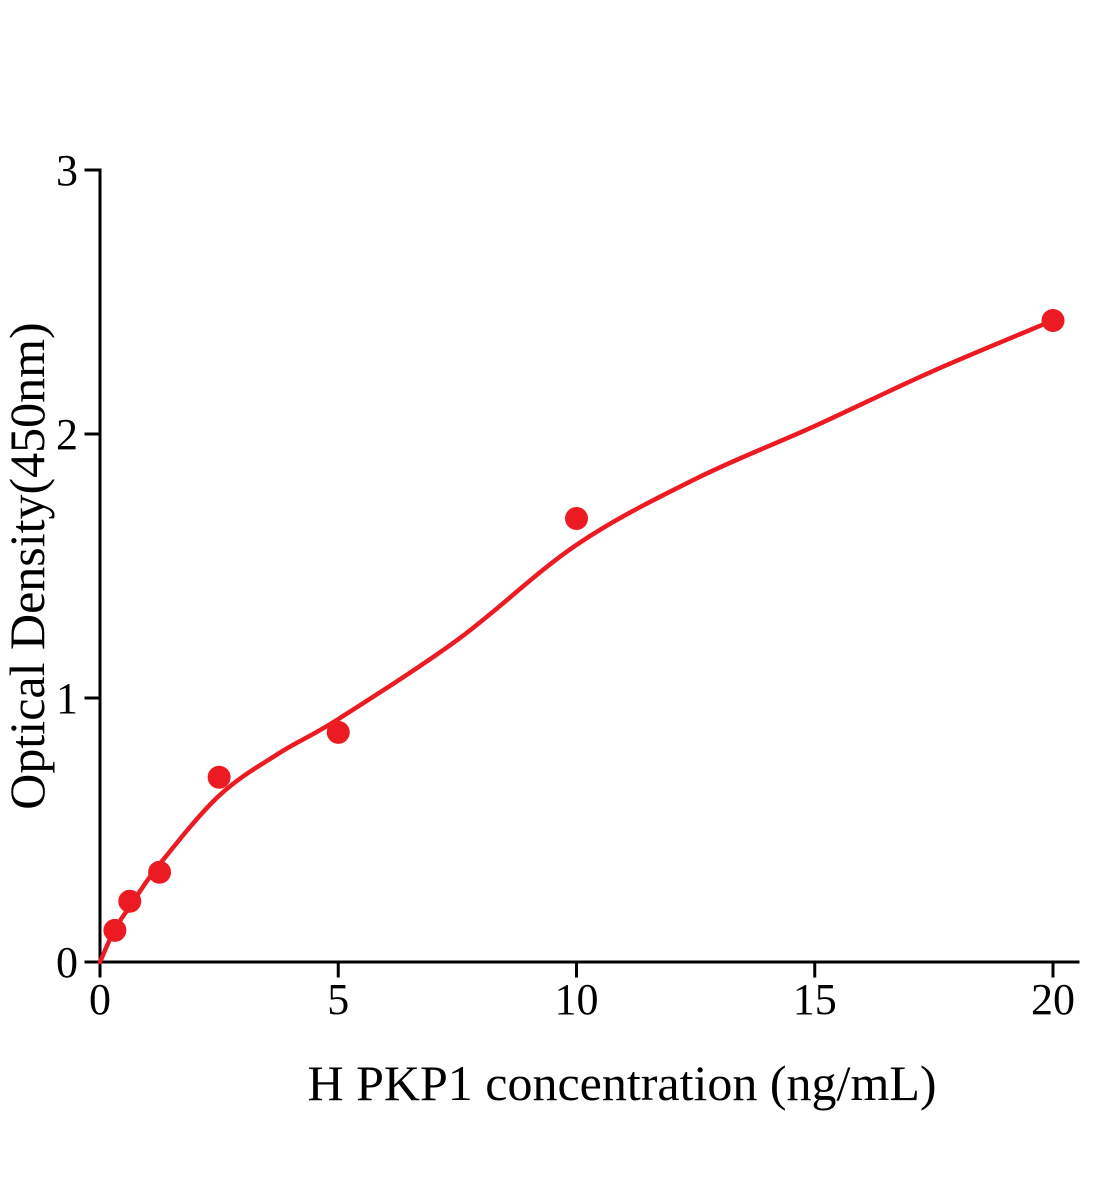  What do you see at coordinates (67, 170) in the screenshot?
I see `y-tick-label: 3` at bounding box center [67, 170].